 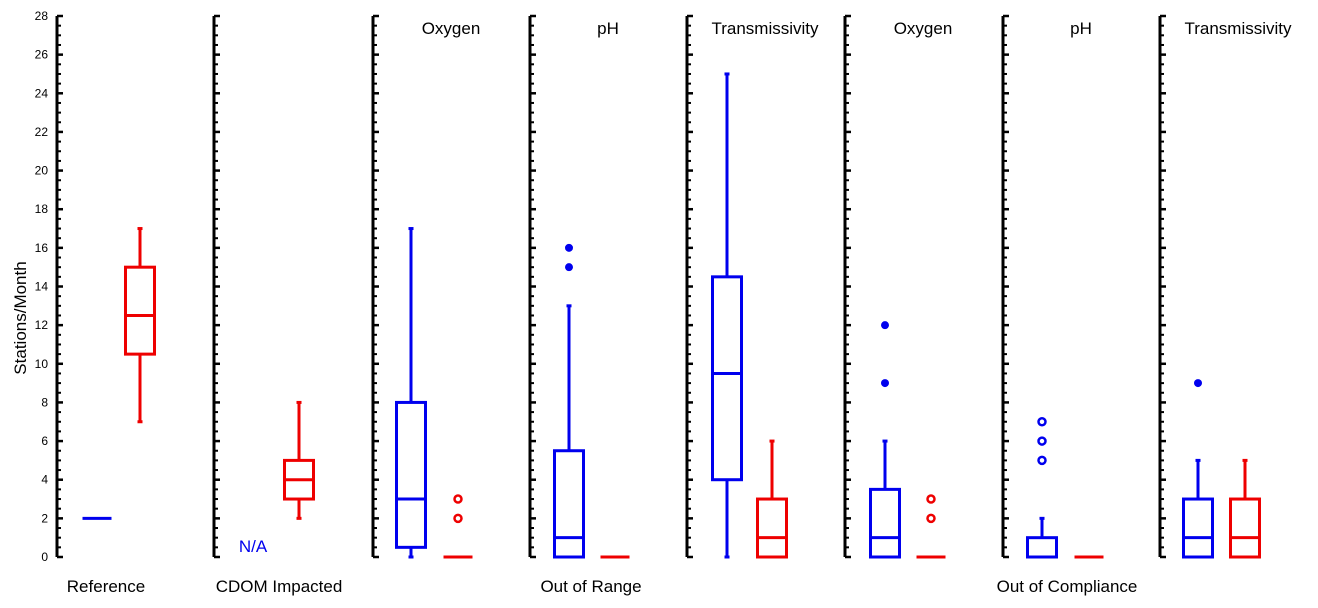 I want to click on y-tick-label: 22, so click(x=42, y=132).